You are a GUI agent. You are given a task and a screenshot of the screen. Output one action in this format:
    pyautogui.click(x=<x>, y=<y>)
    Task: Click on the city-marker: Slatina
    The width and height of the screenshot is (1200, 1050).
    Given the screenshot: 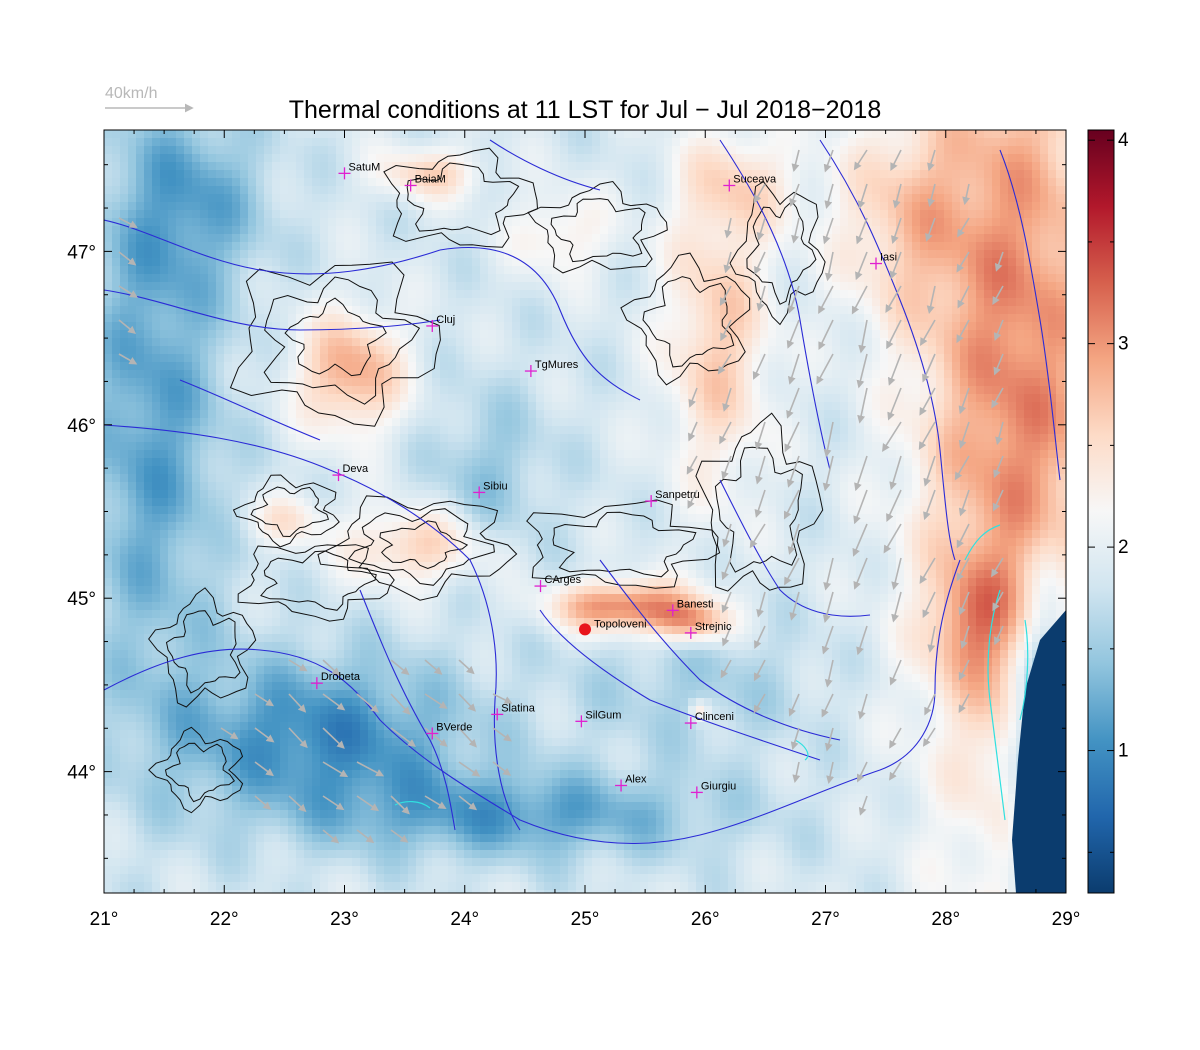 What is the action you would take?
    pyautogui.click(x=513, y=711)
    